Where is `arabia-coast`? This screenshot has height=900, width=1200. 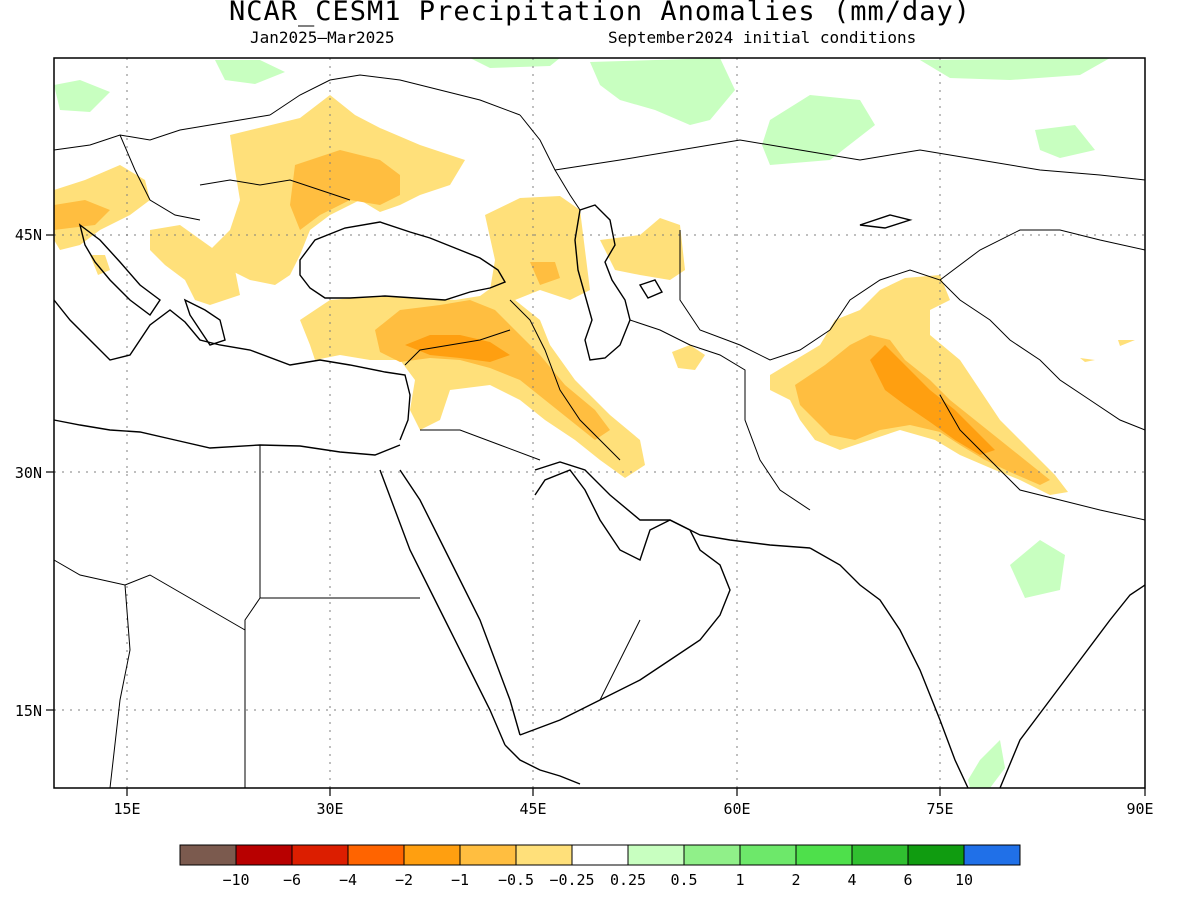
arabia-coast is located at coordinates (625, 602).